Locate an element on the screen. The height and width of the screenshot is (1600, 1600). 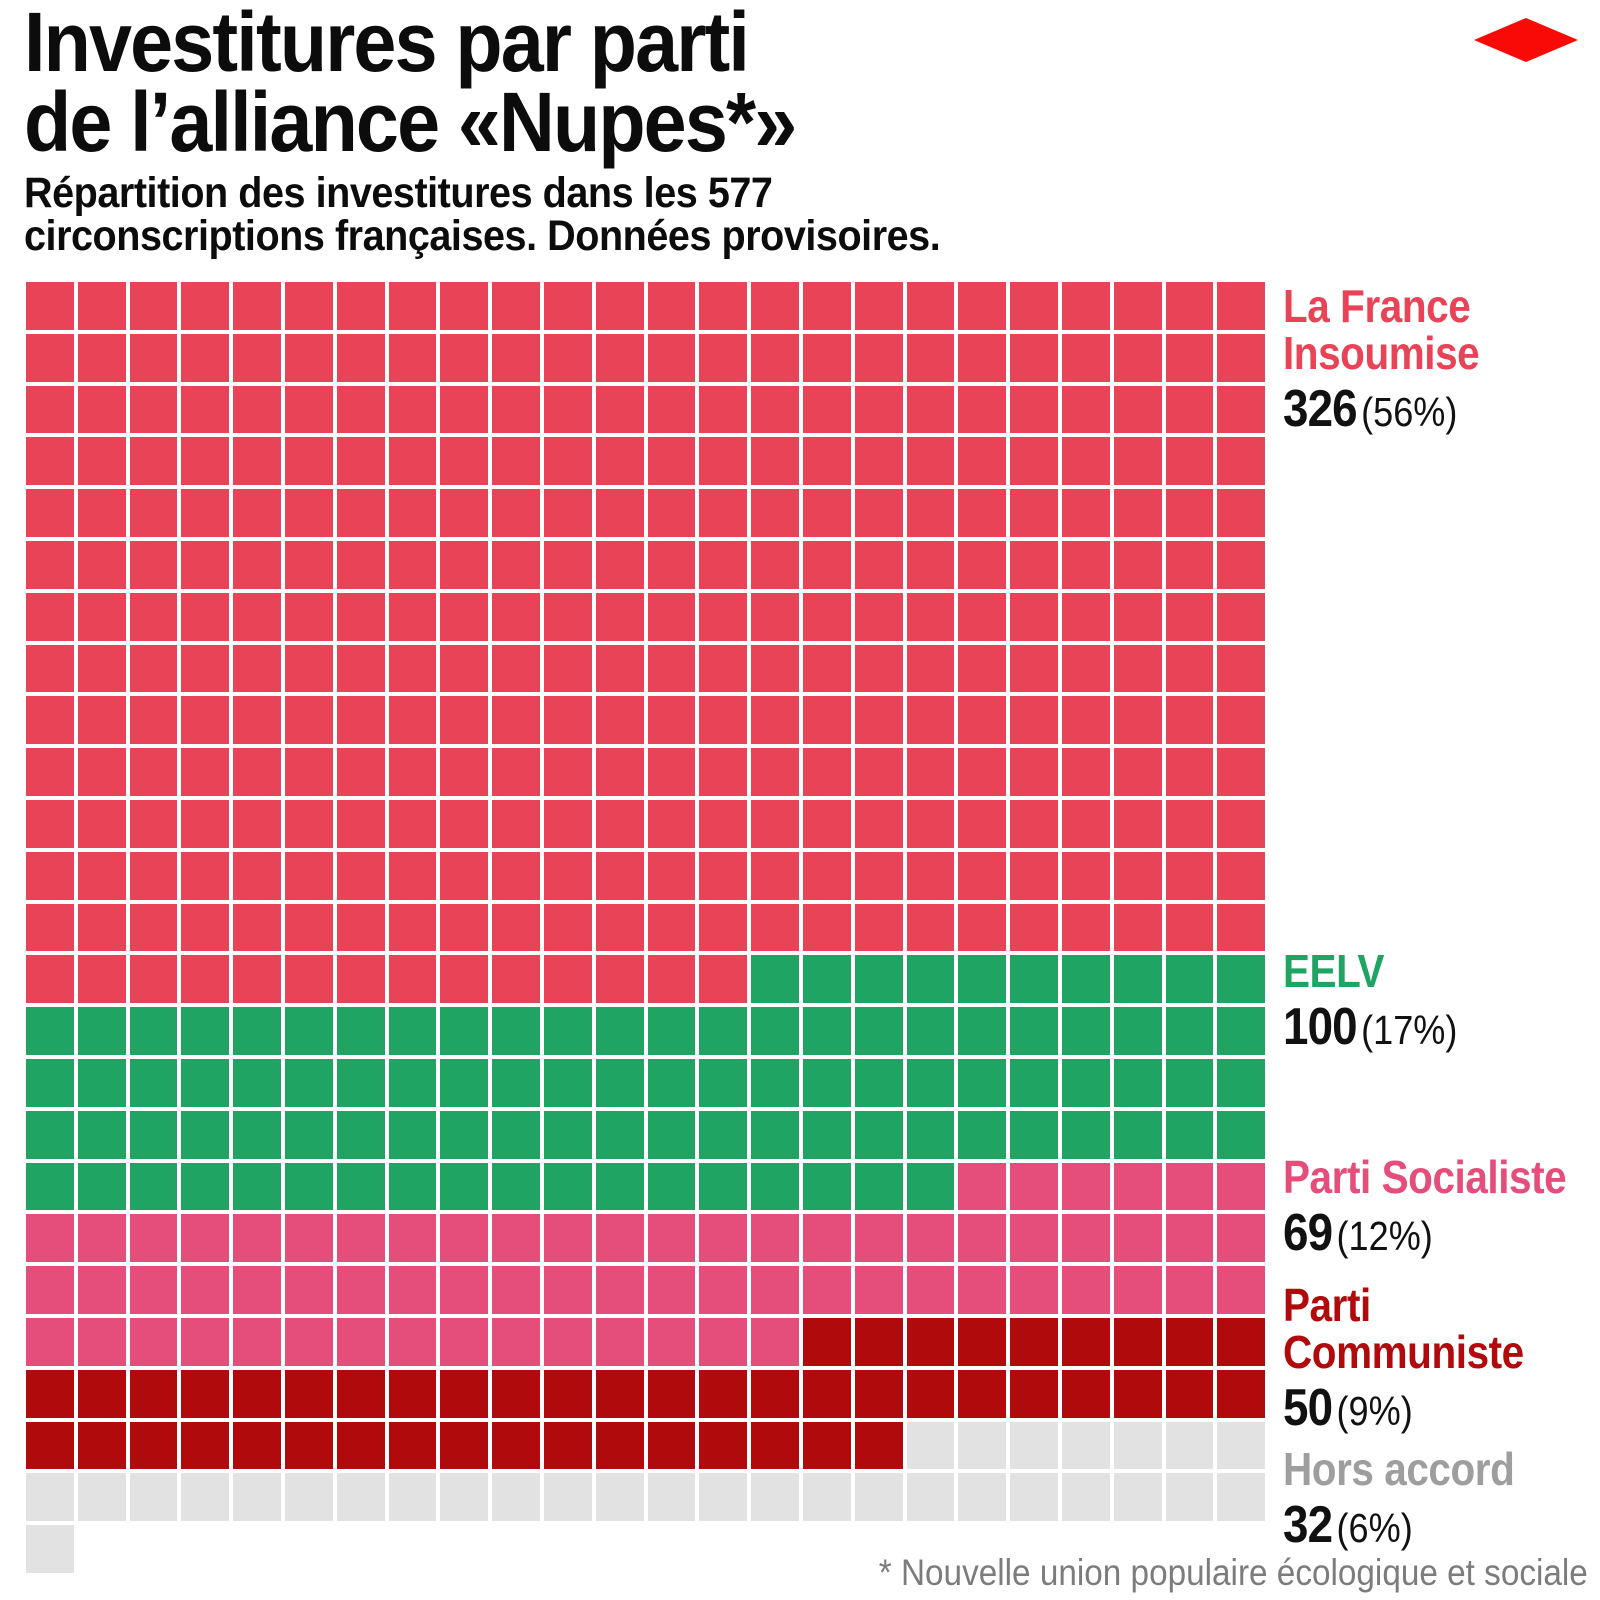
legend-party-name: Parti Communiste is located at coordinates (1403, 1328).